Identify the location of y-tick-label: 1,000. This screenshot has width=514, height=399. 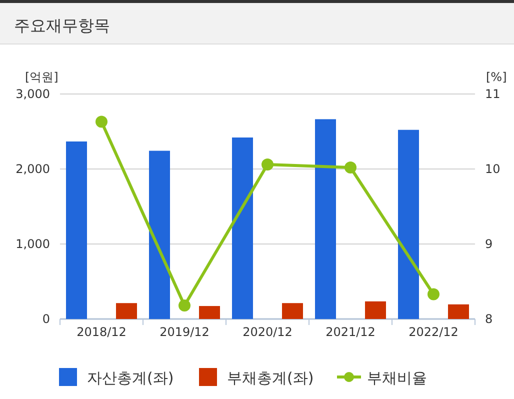
(33, 244).